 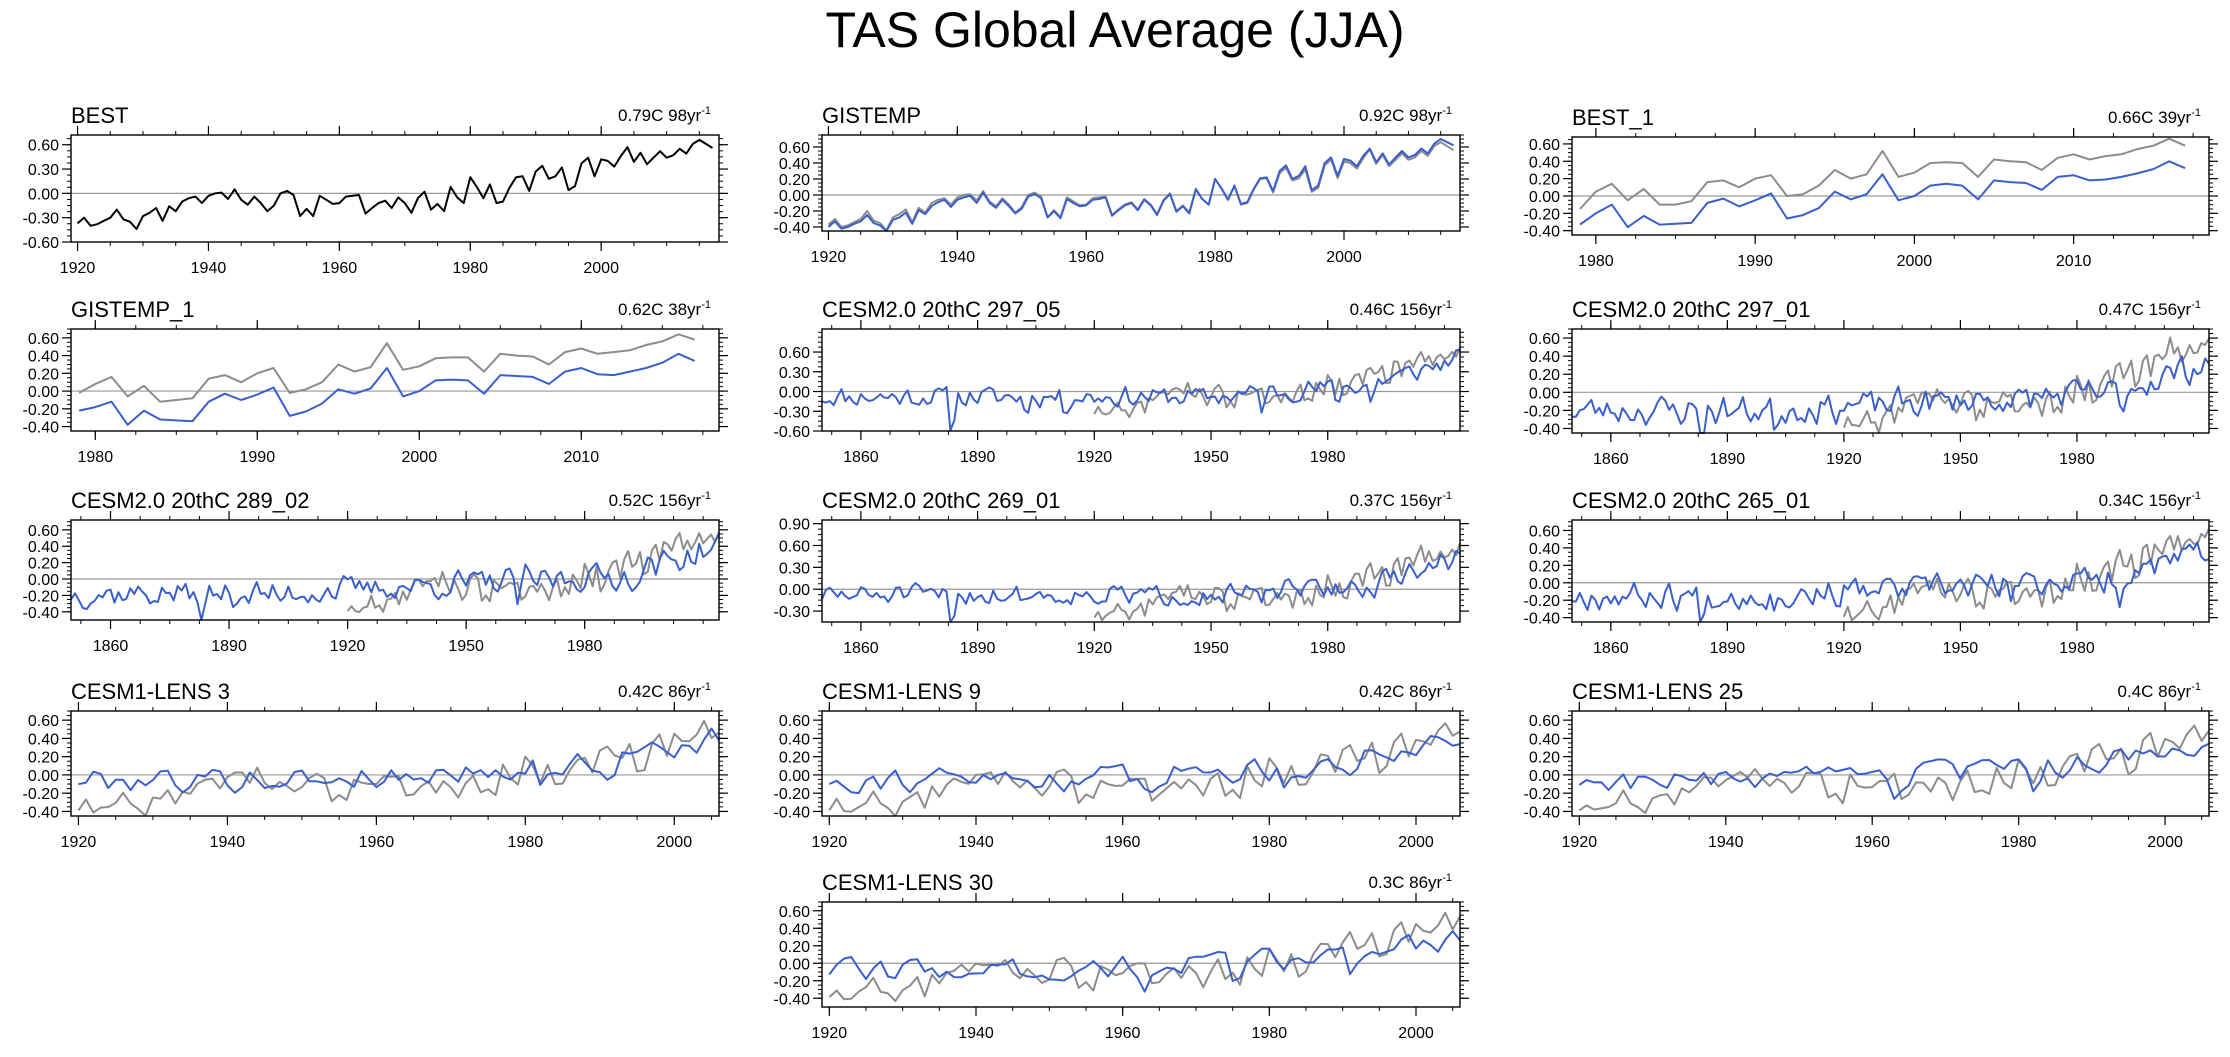 What do you see at coordinates (99, 115) in the screenshot?
I see `panel-title: BEST` at bounding box center [99, 115].